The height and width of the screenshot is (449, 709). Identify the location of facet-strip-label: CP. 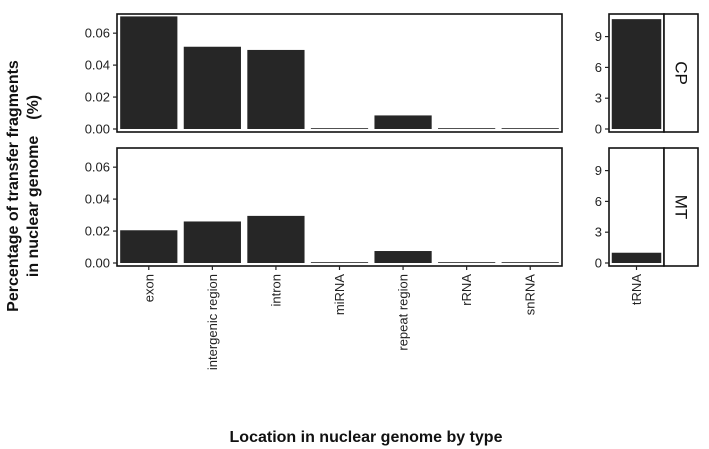
(681, 73).